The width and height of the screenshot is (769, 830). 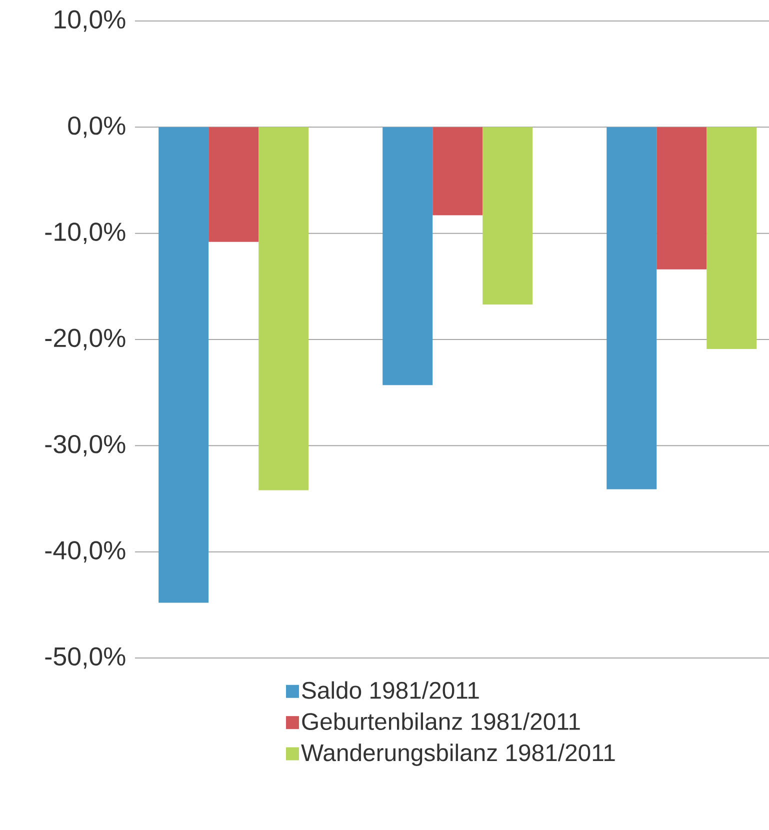 What do you see at coordinates (90, 21) in the screenshot?
I see `y-tick-label: 10,0%` at bounding box center [90, 21].